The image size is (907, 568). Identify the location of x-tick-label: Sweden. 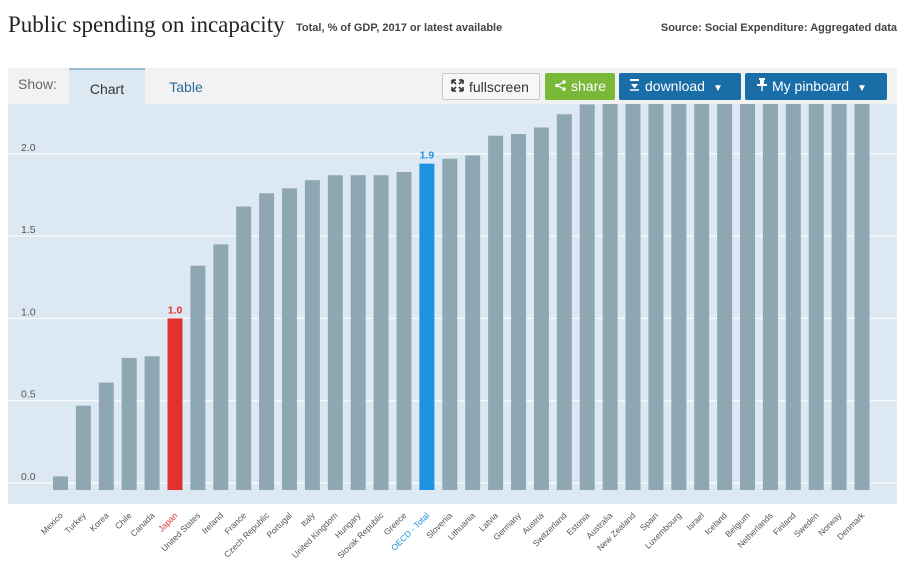
(806, 524).